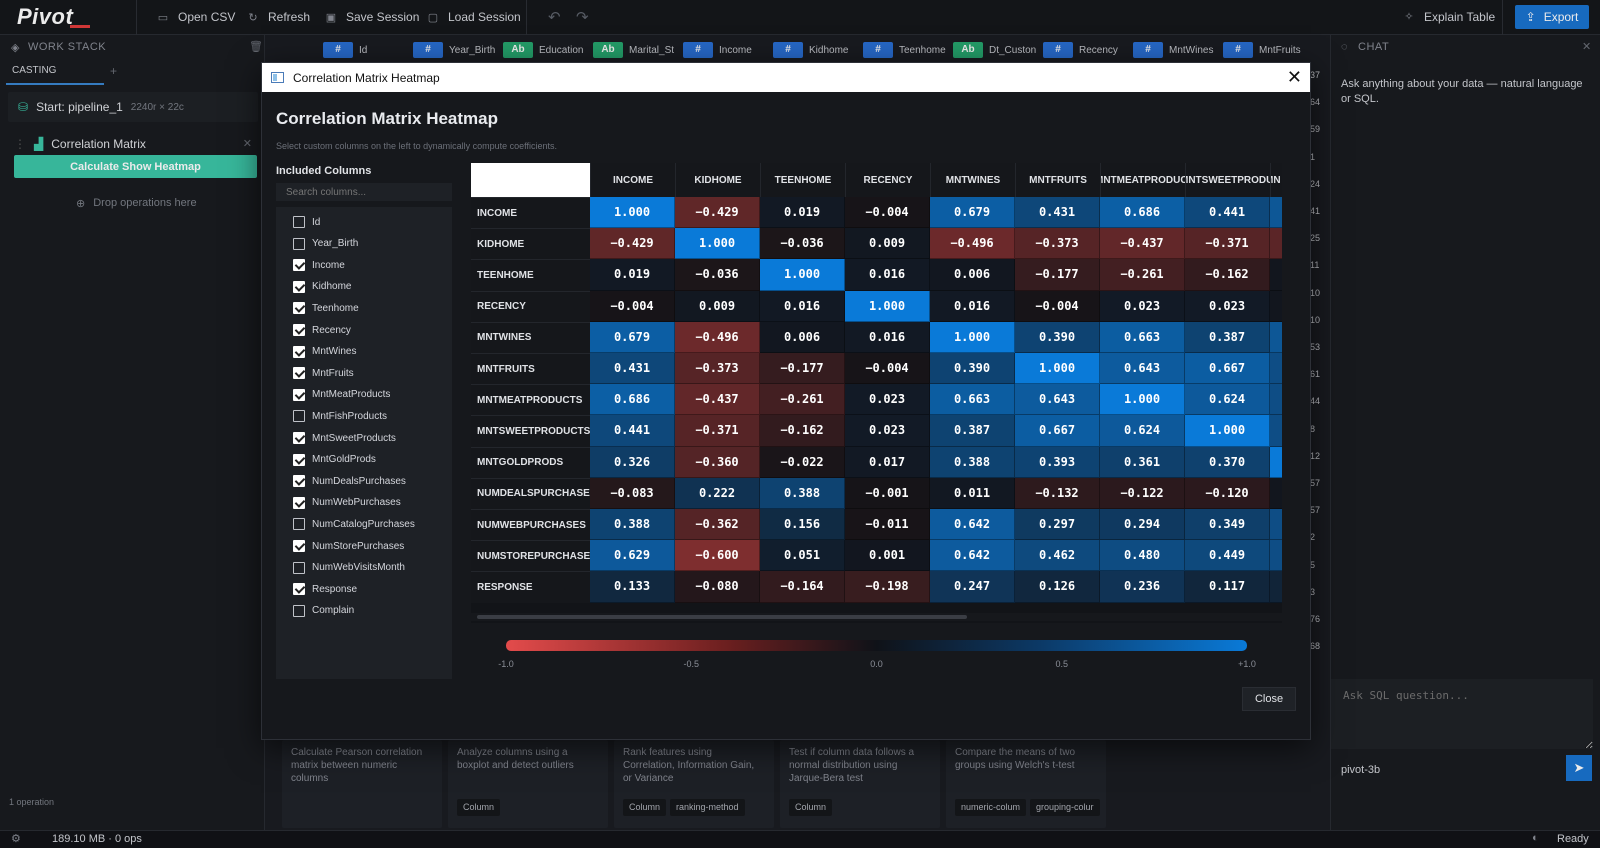  I want to click on column-checkbox-label: MntGoldProds, so click(344, 460).